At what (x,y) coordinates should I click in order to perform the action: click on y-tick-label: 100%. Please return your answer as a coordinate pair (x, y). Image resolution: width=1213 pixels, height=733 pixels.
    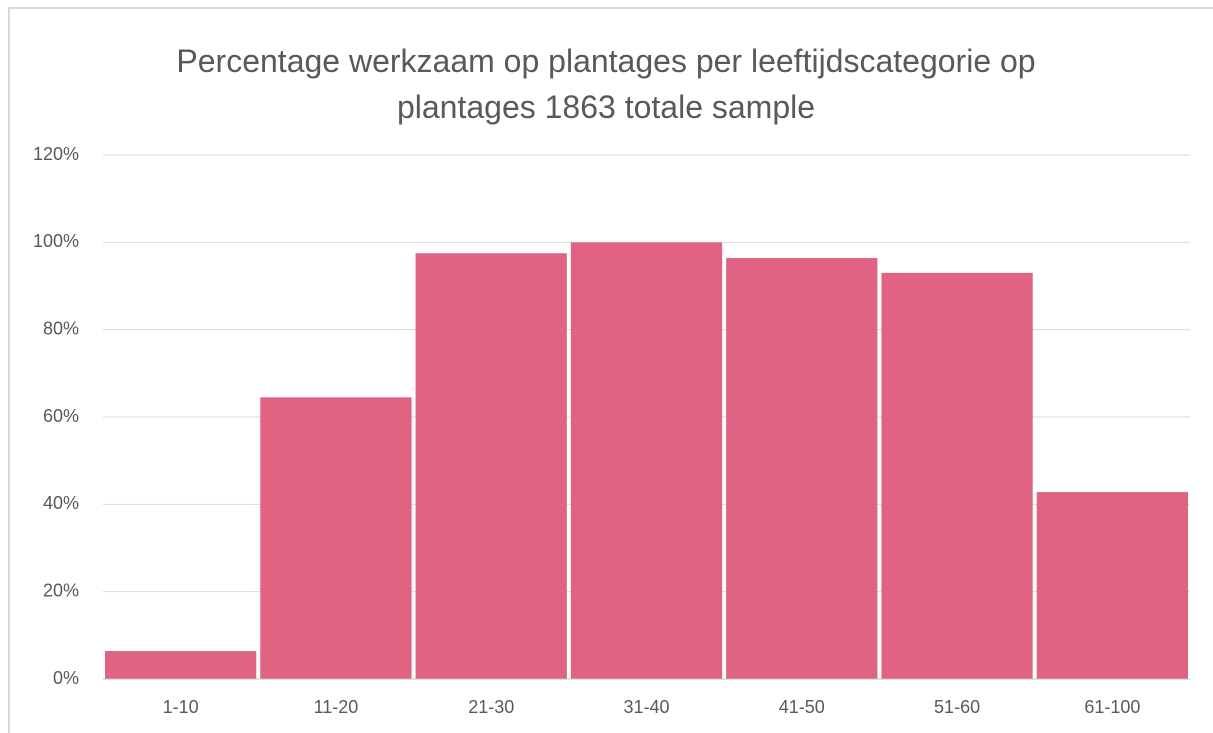
    Looking at the image, I should click on (56, 241).